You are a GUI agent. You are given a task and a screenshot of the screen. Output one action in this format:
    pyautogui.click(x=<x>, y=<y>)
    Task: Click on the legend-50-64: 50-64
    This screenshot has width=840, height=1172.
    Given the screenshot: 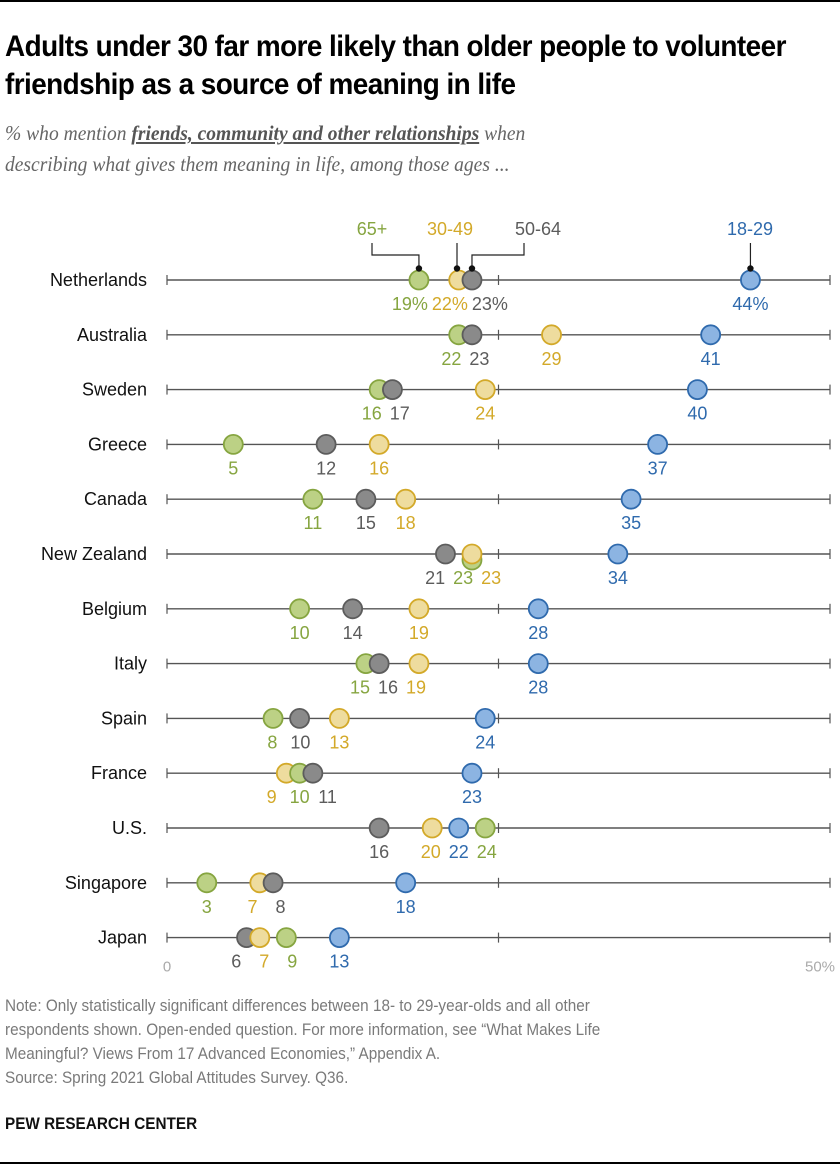 What is the action you would take?
    pyautogui.click(x=514, y=245)
    